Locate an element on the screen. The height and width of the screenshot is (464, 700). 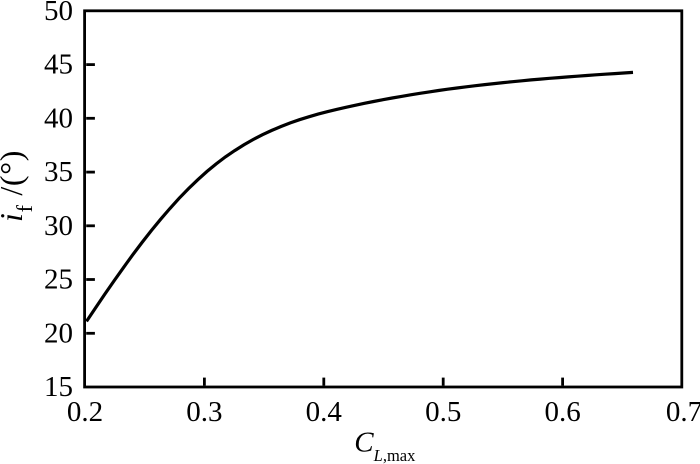
svg-text: 0.2 is located at coordinates (85, 412).